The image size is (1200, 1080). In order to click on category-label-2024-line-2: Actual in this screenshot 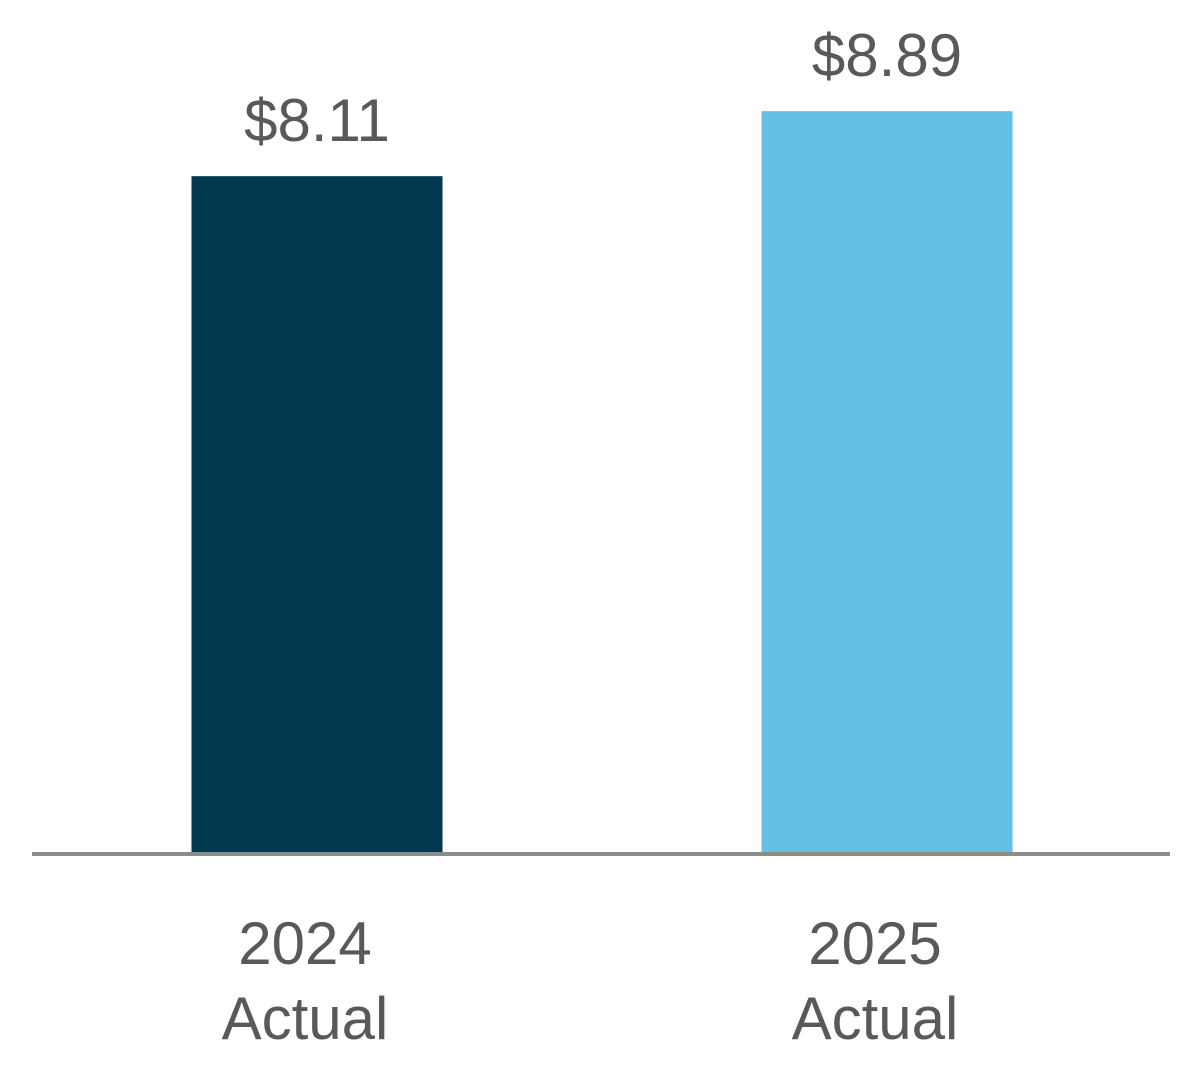, I will do `click(305, 1018)`.